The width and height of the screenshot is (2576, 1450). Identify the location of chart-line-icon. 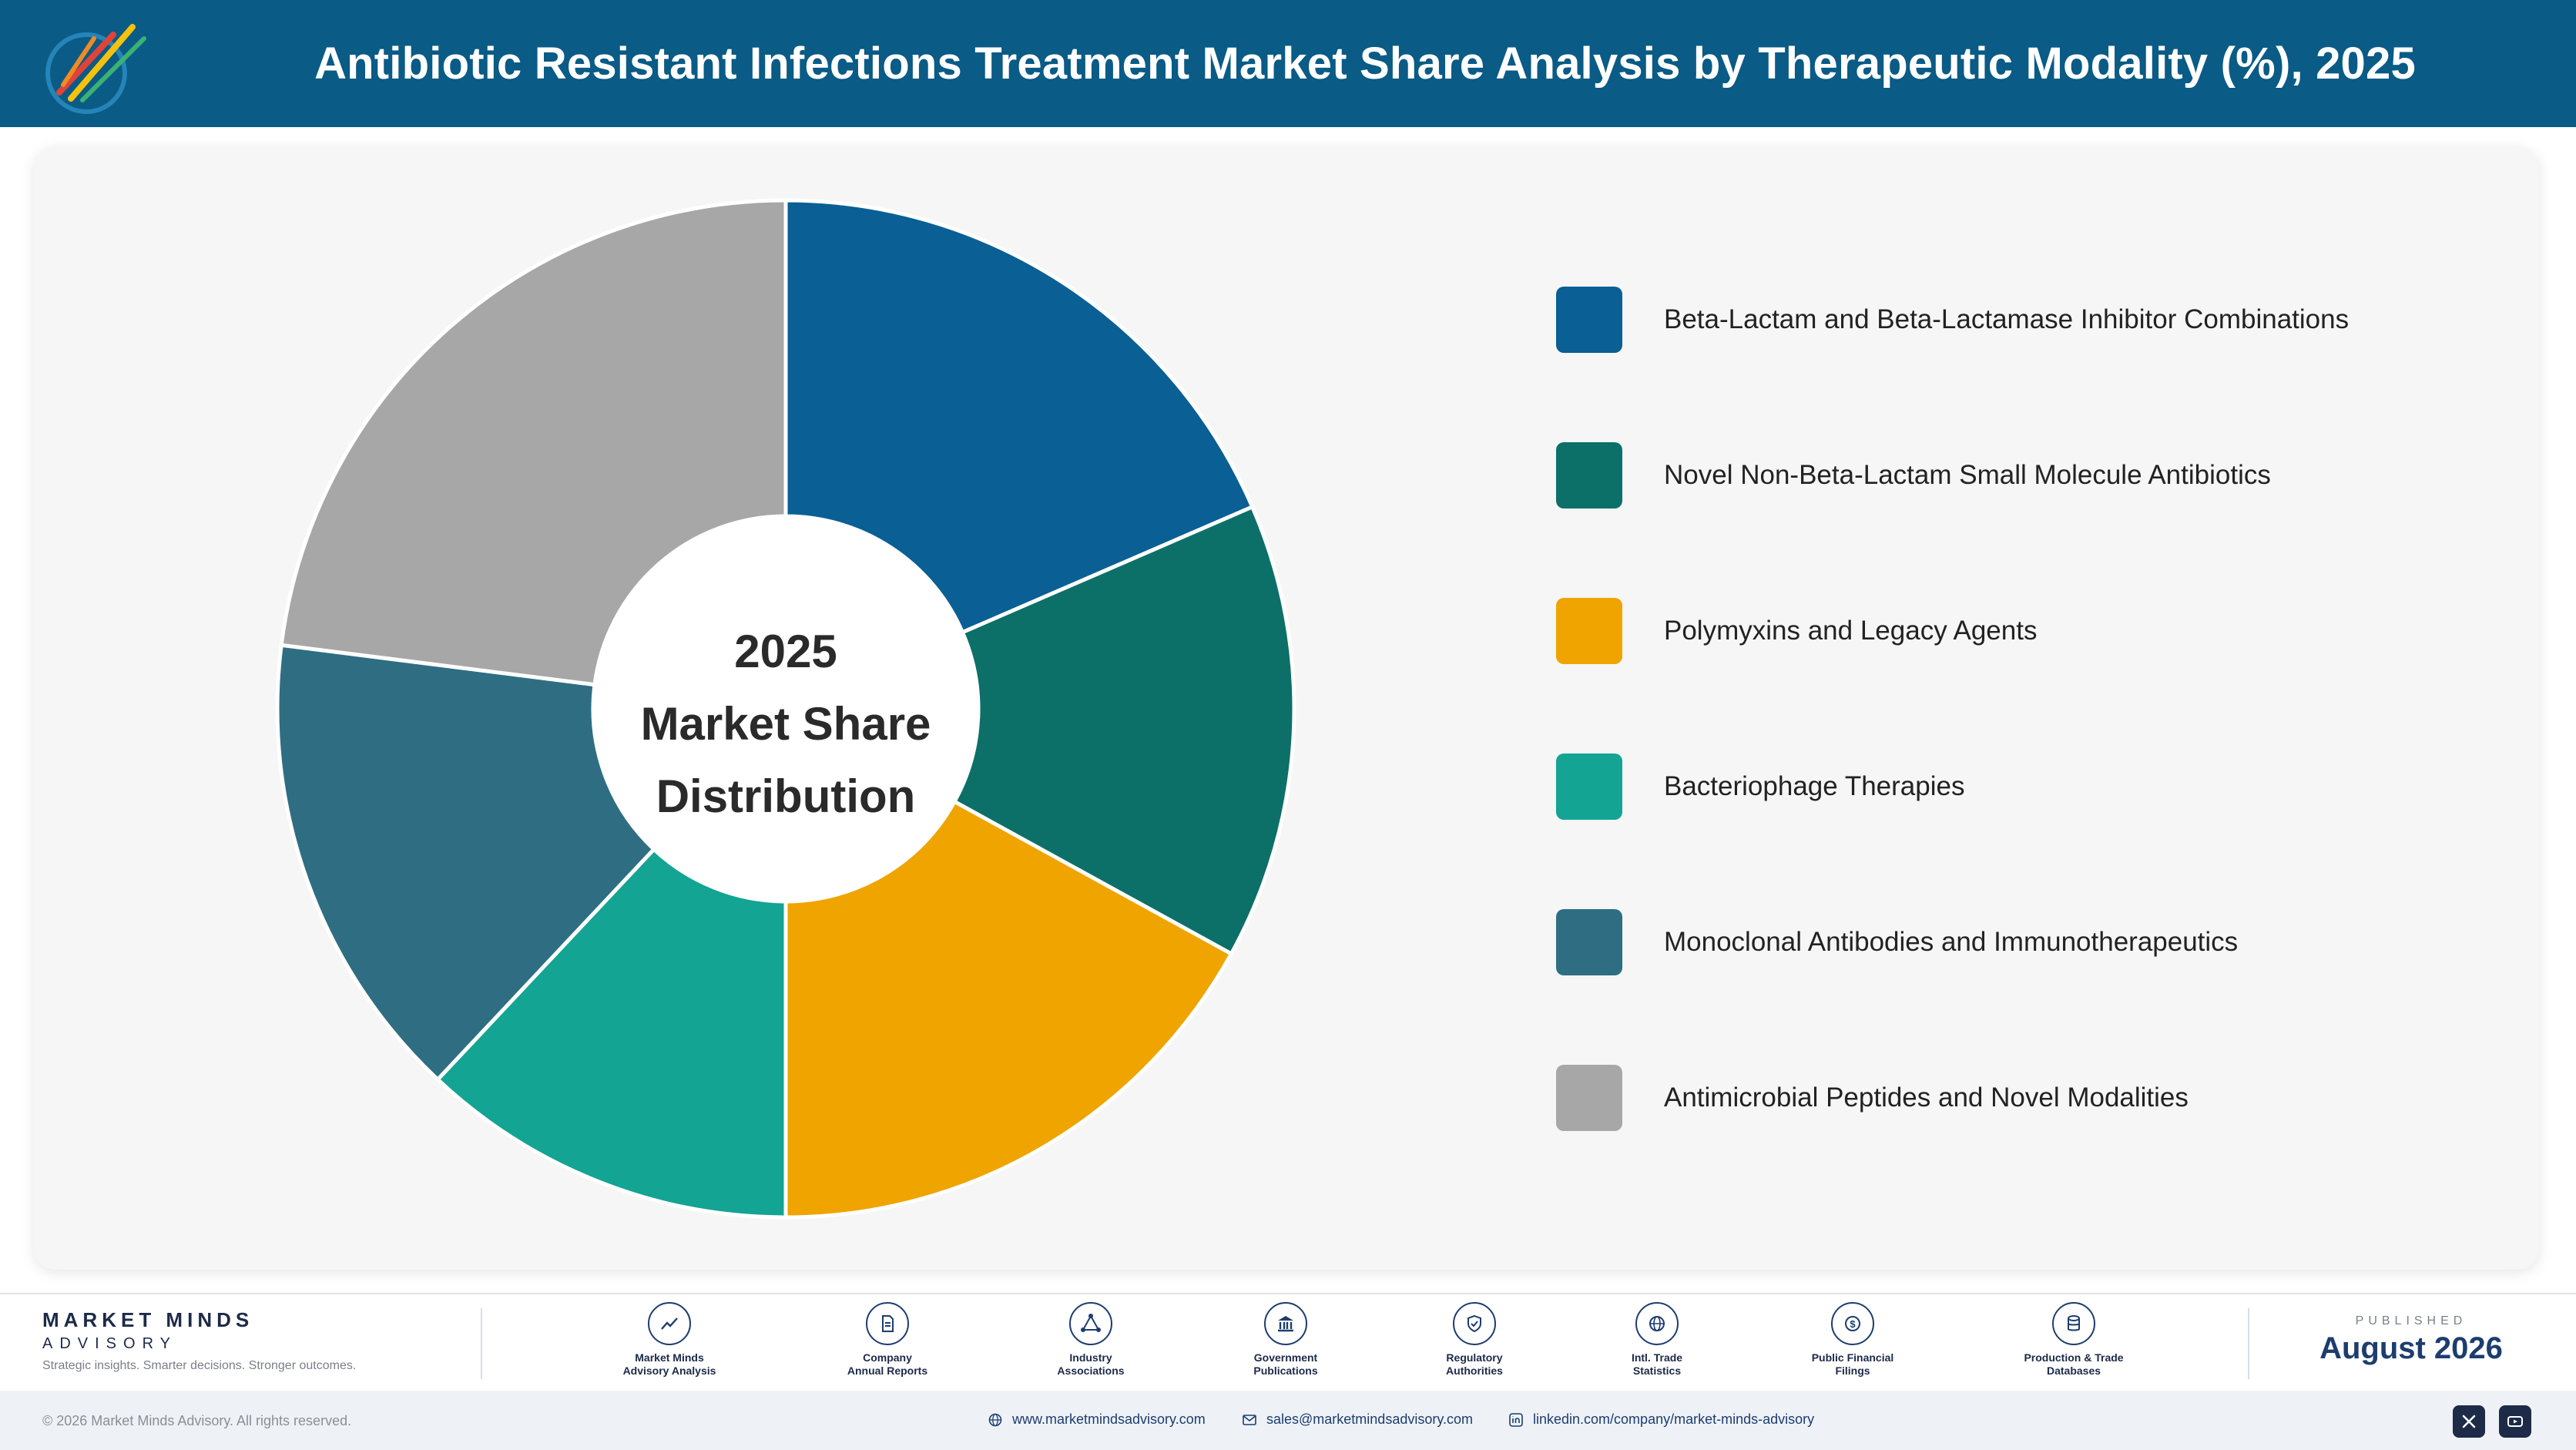
(669, 1323).